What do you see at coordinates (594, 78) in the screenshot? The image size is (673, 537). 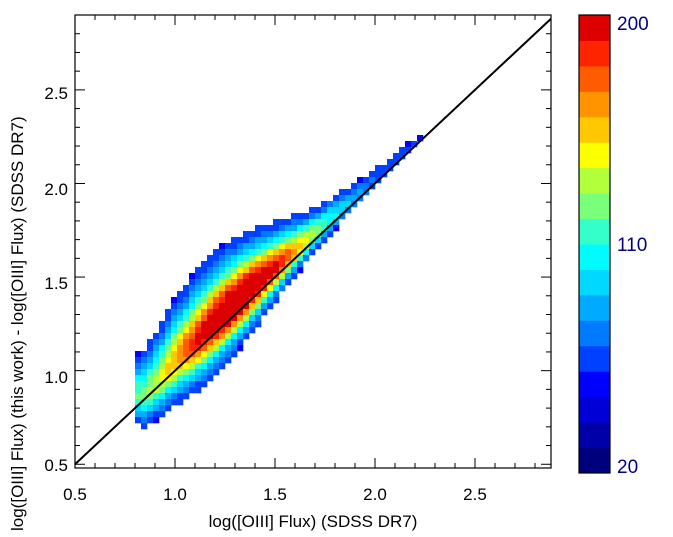 I see `colorbar-swatch` at bounding box center [594, 78].